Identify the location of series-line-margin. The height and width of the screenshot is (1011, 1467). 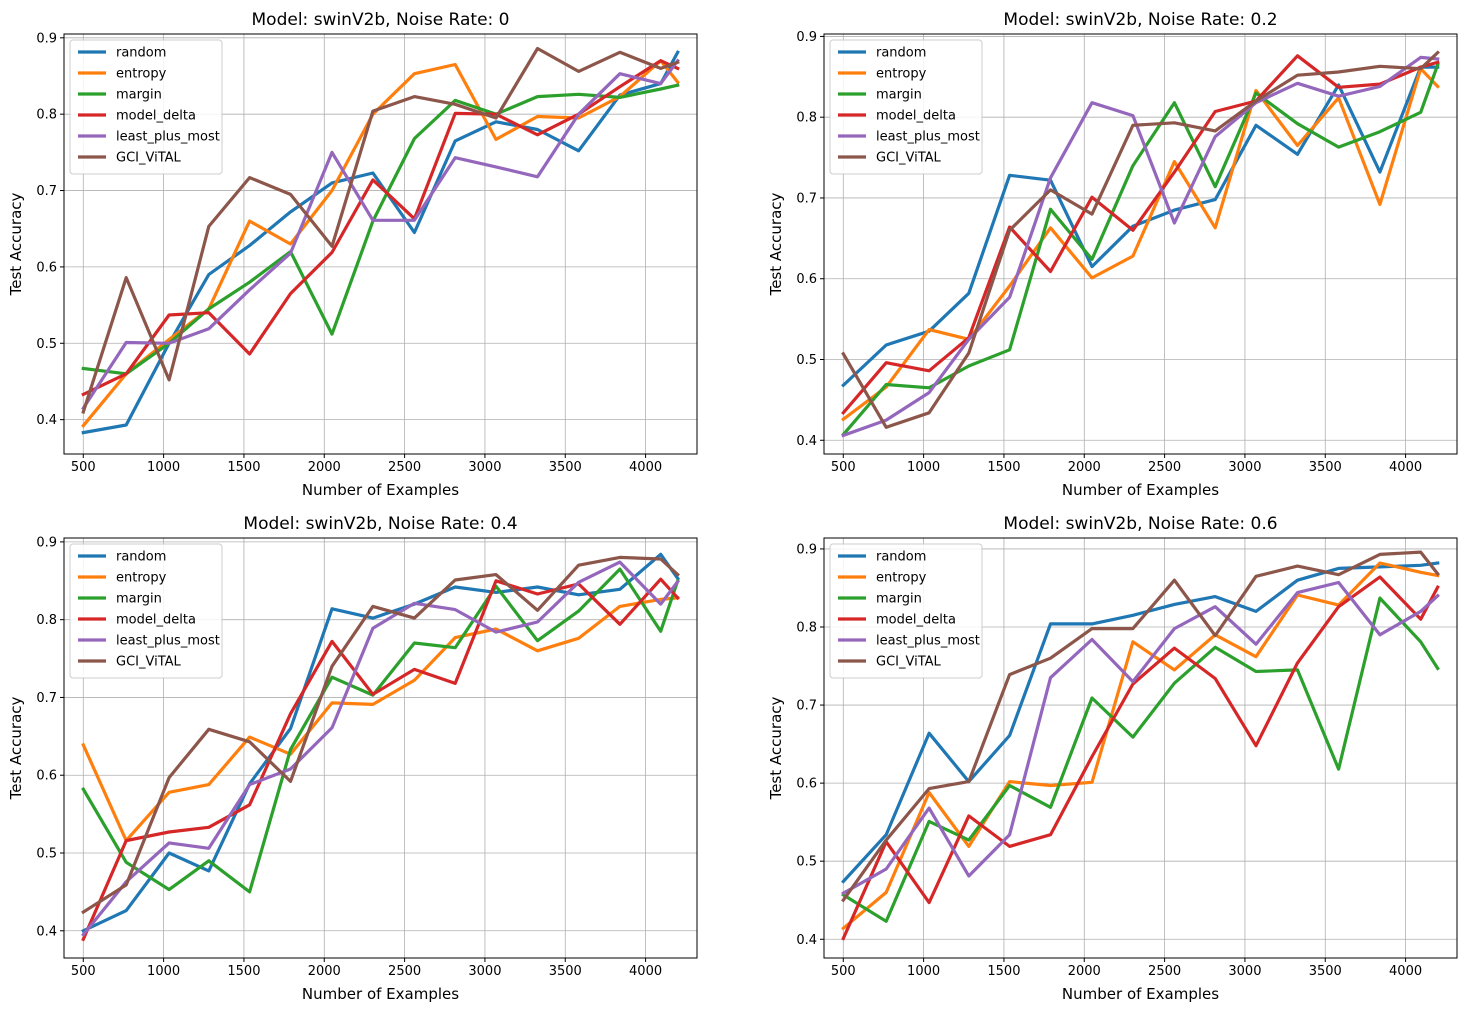
(380, 730).